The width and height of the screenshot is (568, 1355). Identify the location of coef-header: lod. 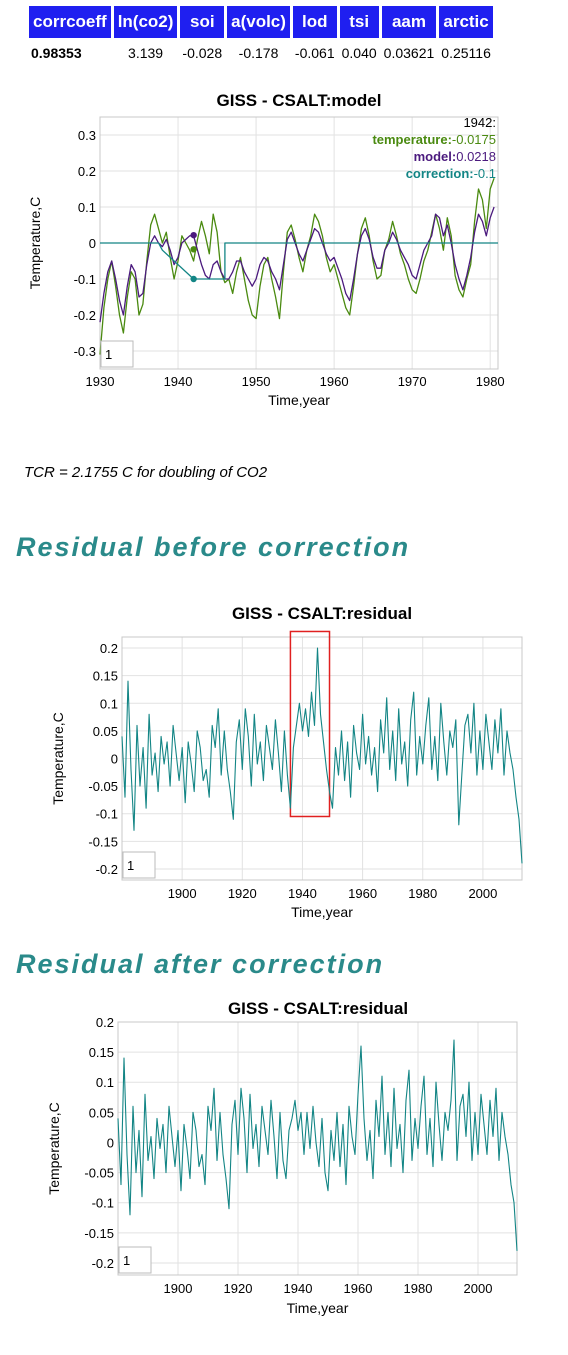
(314, 22).